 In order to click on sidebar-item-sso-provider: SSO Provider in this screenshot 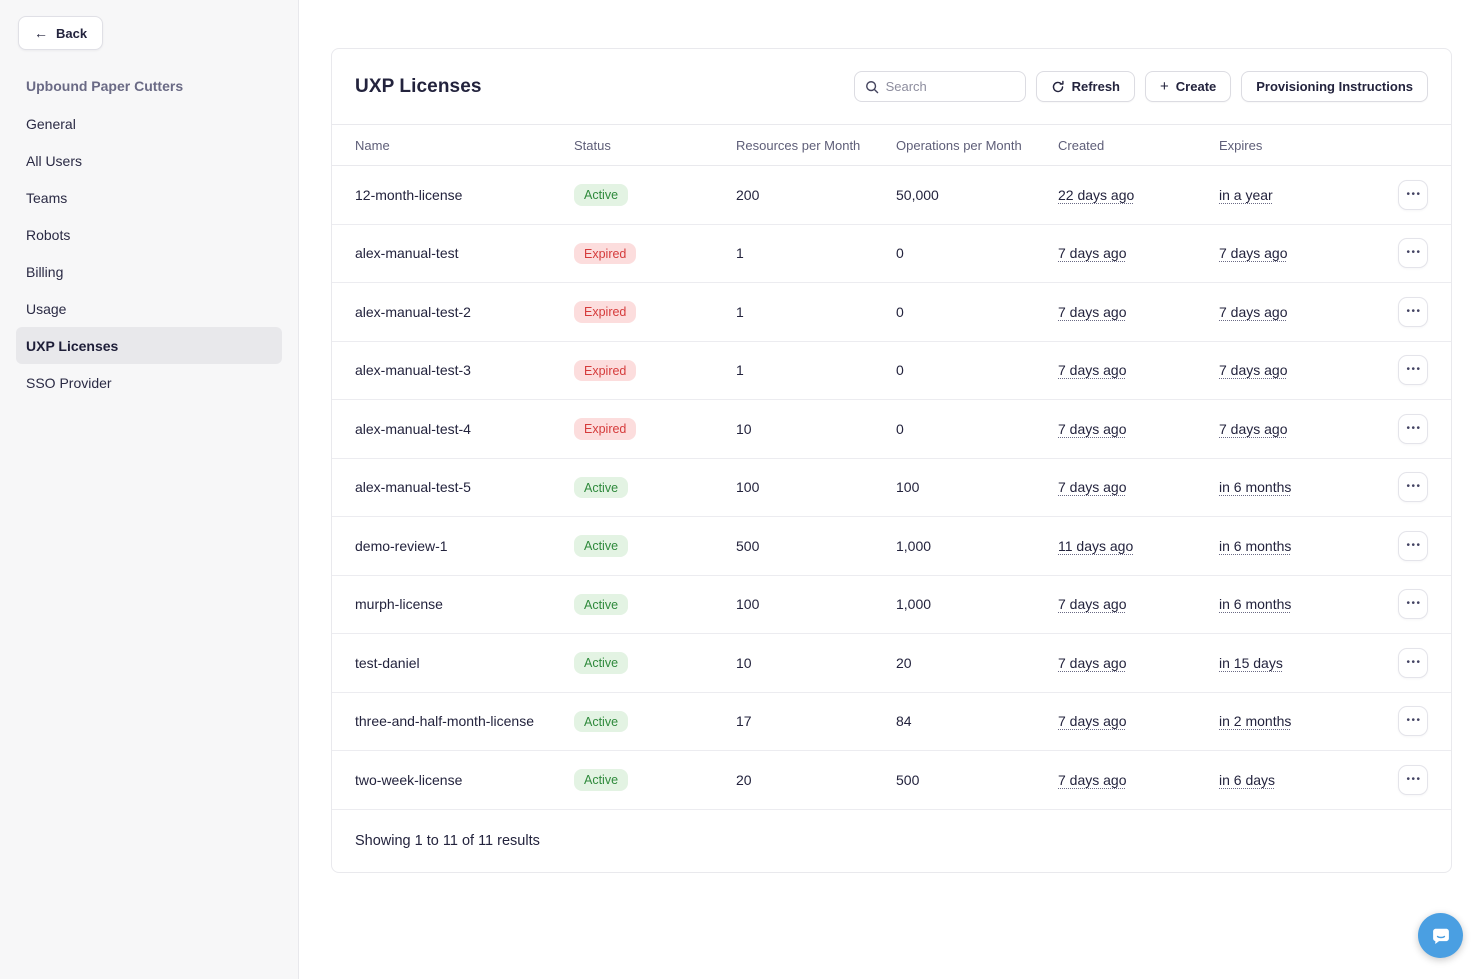, I will do `click(69, 382)`.